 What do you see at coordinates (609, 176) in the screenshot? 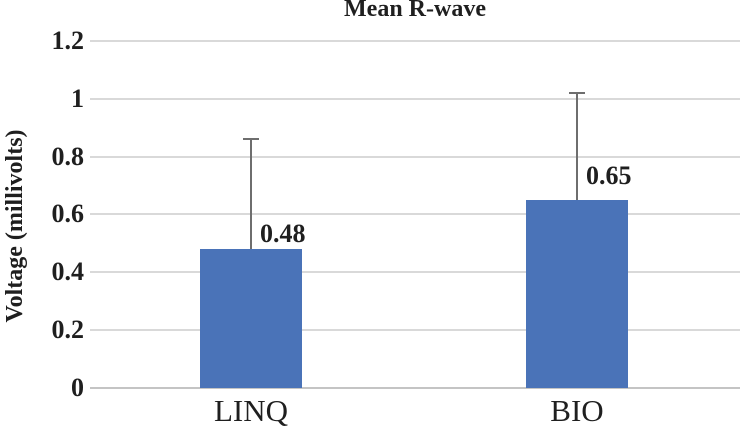
I see `data-label: 0.65` at bounding box center [609, 176].